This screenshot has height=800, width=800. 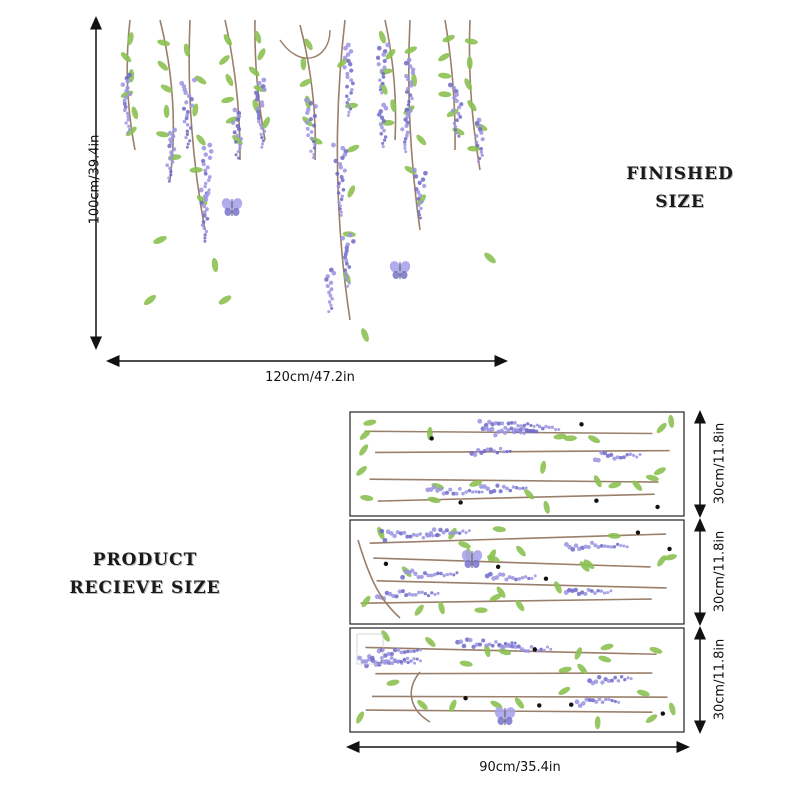 What do you see at coordinates (95, 179) in the screenshot?
I see `finished-height-label: 100cm/39.4in` at bounding box center [95, 179].